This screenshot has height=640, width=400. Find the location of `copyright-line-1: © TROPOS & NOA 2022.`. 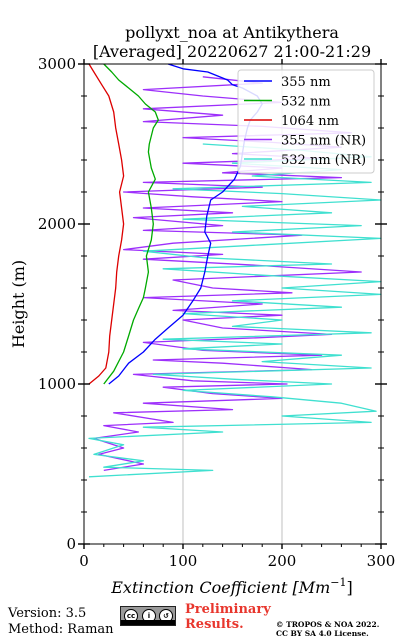

copyright-line-1: © TROPOS & NOA 2022. is located at coordinates (328, 624).